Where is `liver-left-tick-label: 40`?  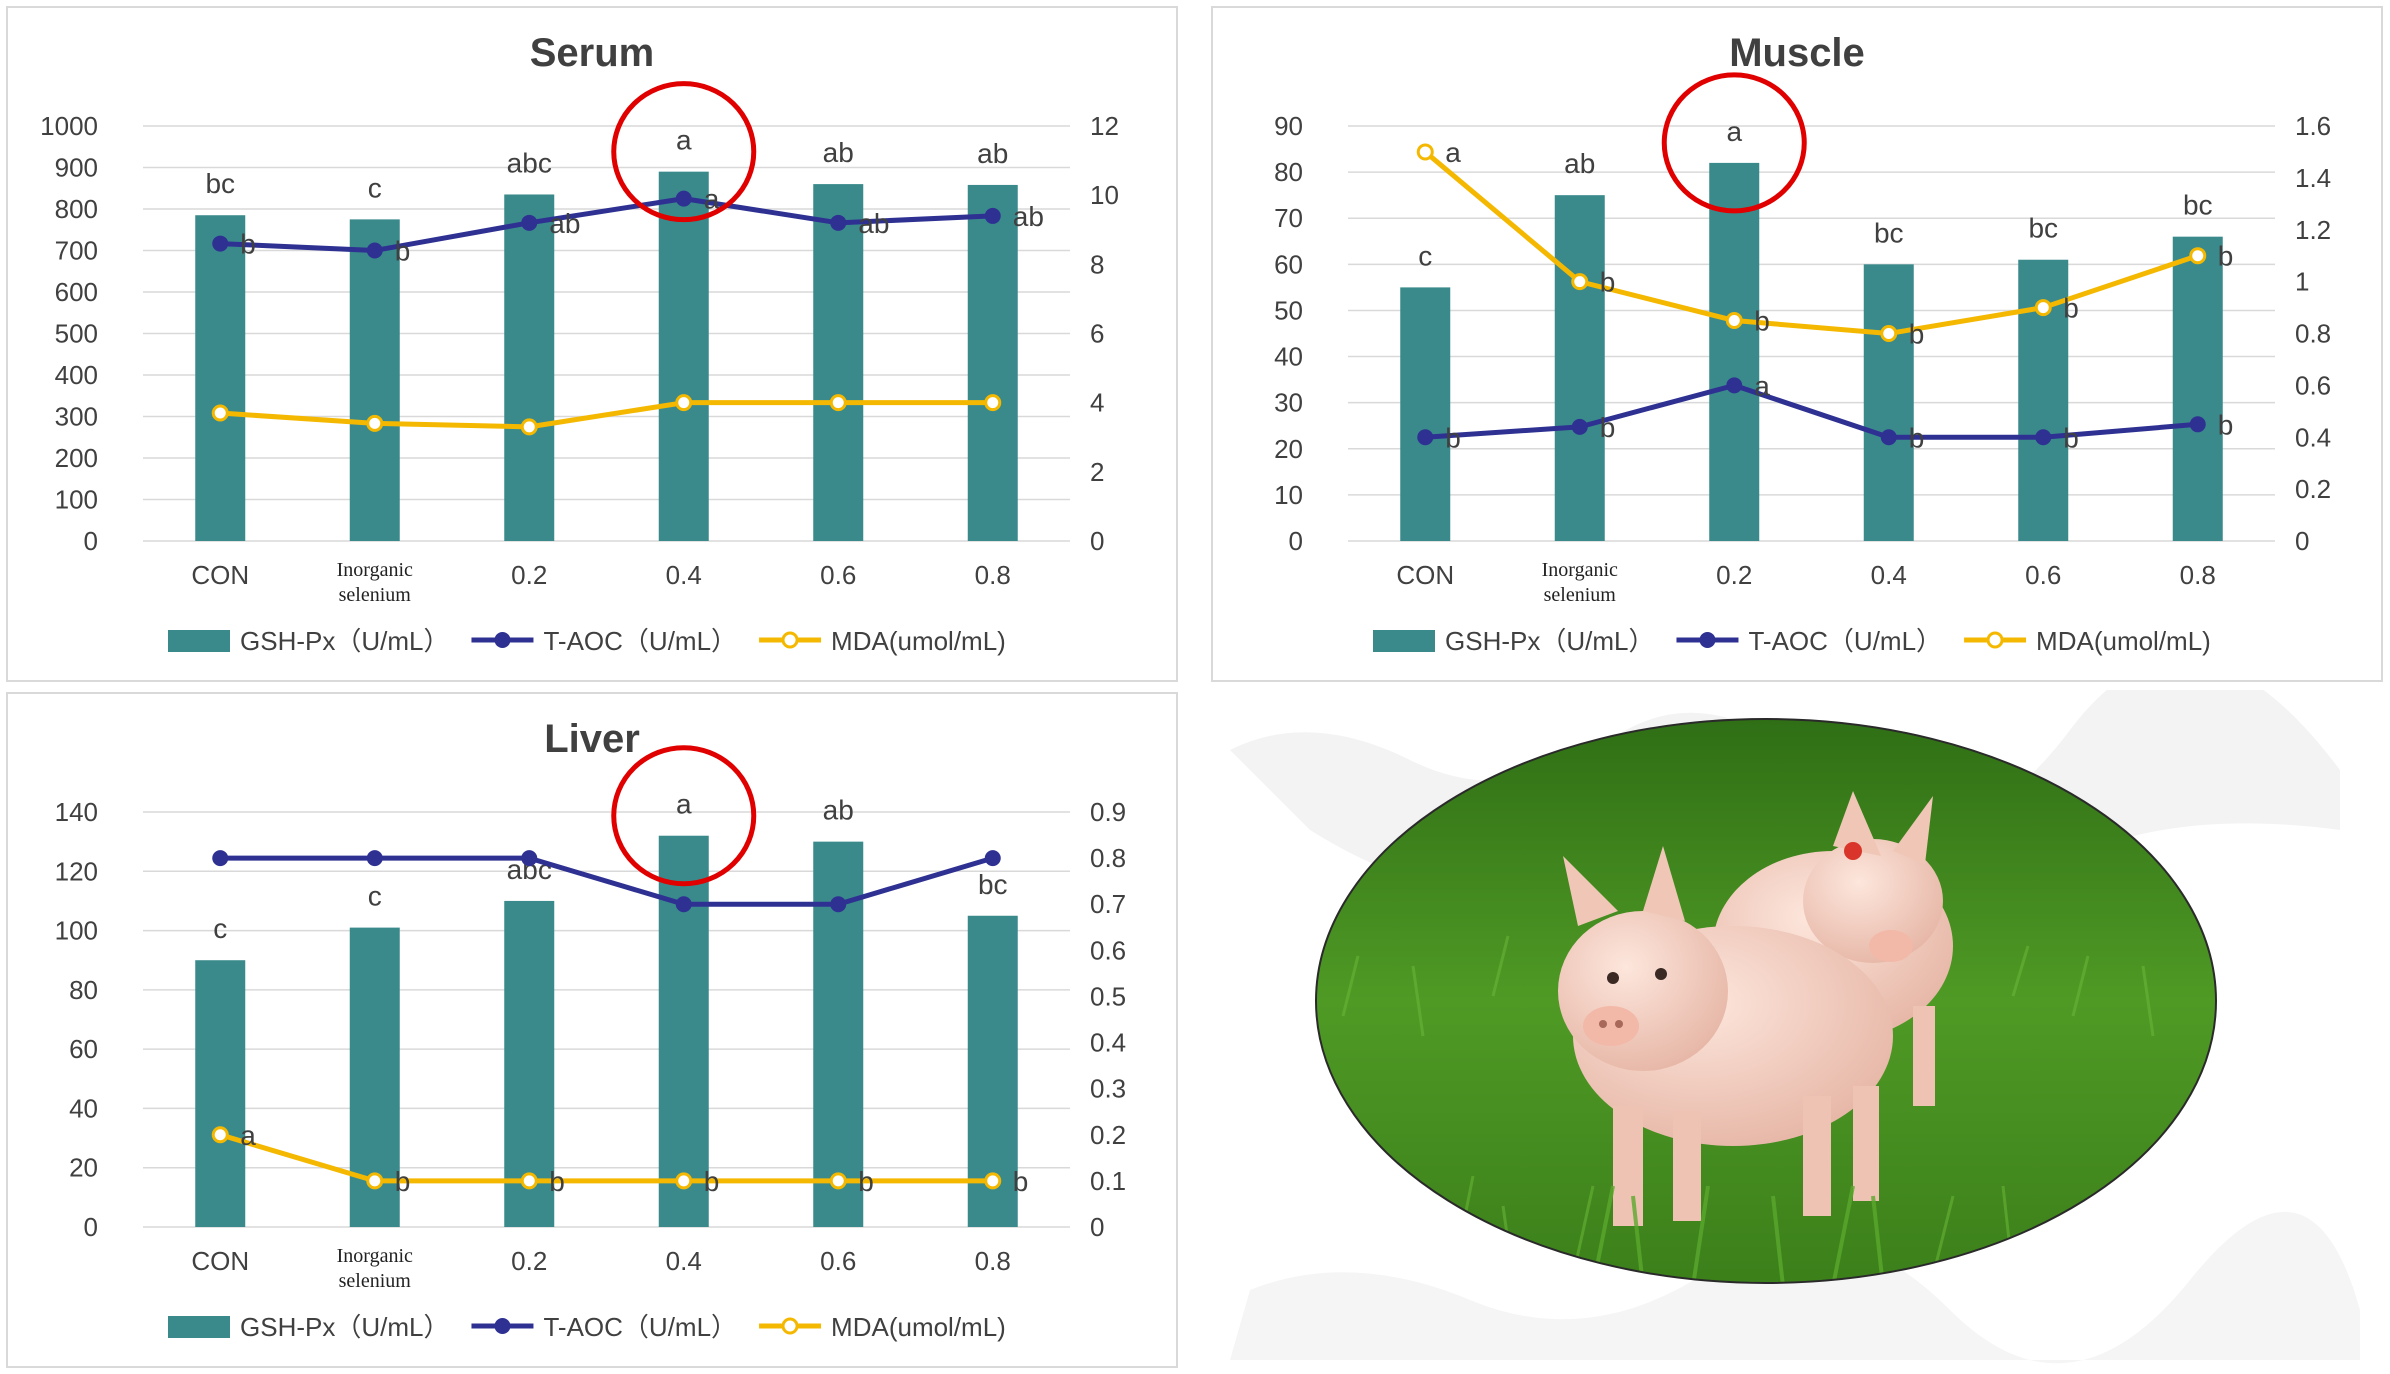 liver-left-tick-label: 40 is located at coordinates (83, 1108).